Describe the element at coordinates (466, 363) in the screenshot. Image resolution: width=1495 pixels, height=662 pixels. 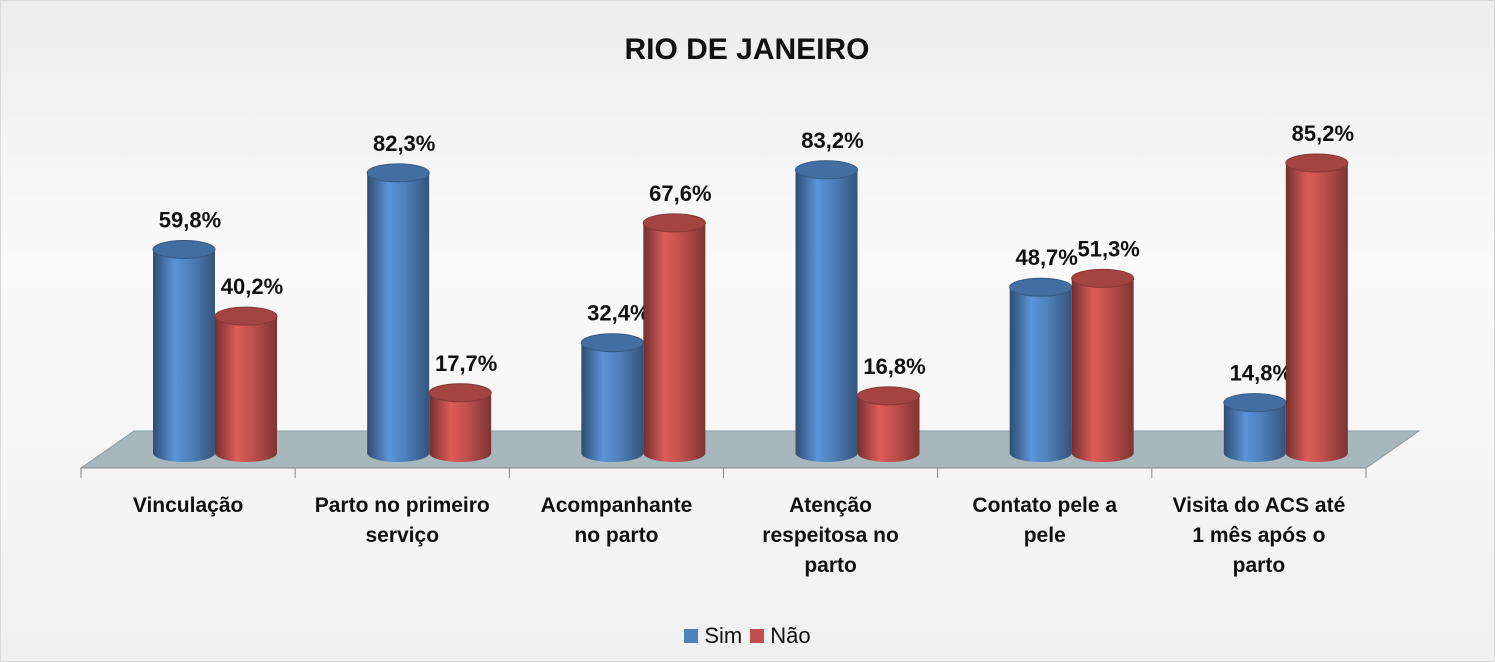
I see `value-label: 17,7%` at that location.